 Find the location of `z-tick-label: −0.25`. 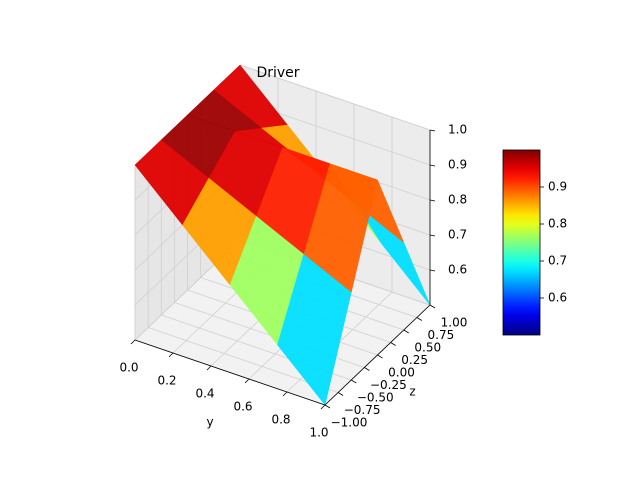

z-tick-label: −0.25 is located at coordinates (388, 385).